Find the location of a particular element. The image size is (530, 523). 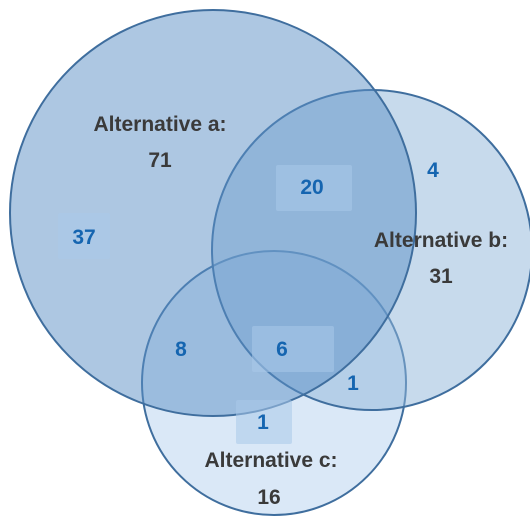

region-value-bc: 1 is located at coordinates (353, 383).